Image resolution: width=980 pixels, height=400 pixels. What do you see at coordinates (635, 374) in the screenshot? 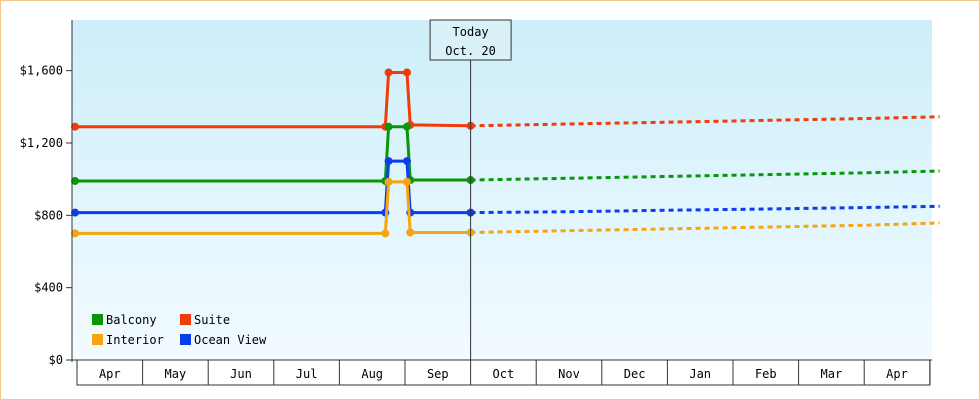
I see `month-label: Dec` at bounding box center [635, 374].